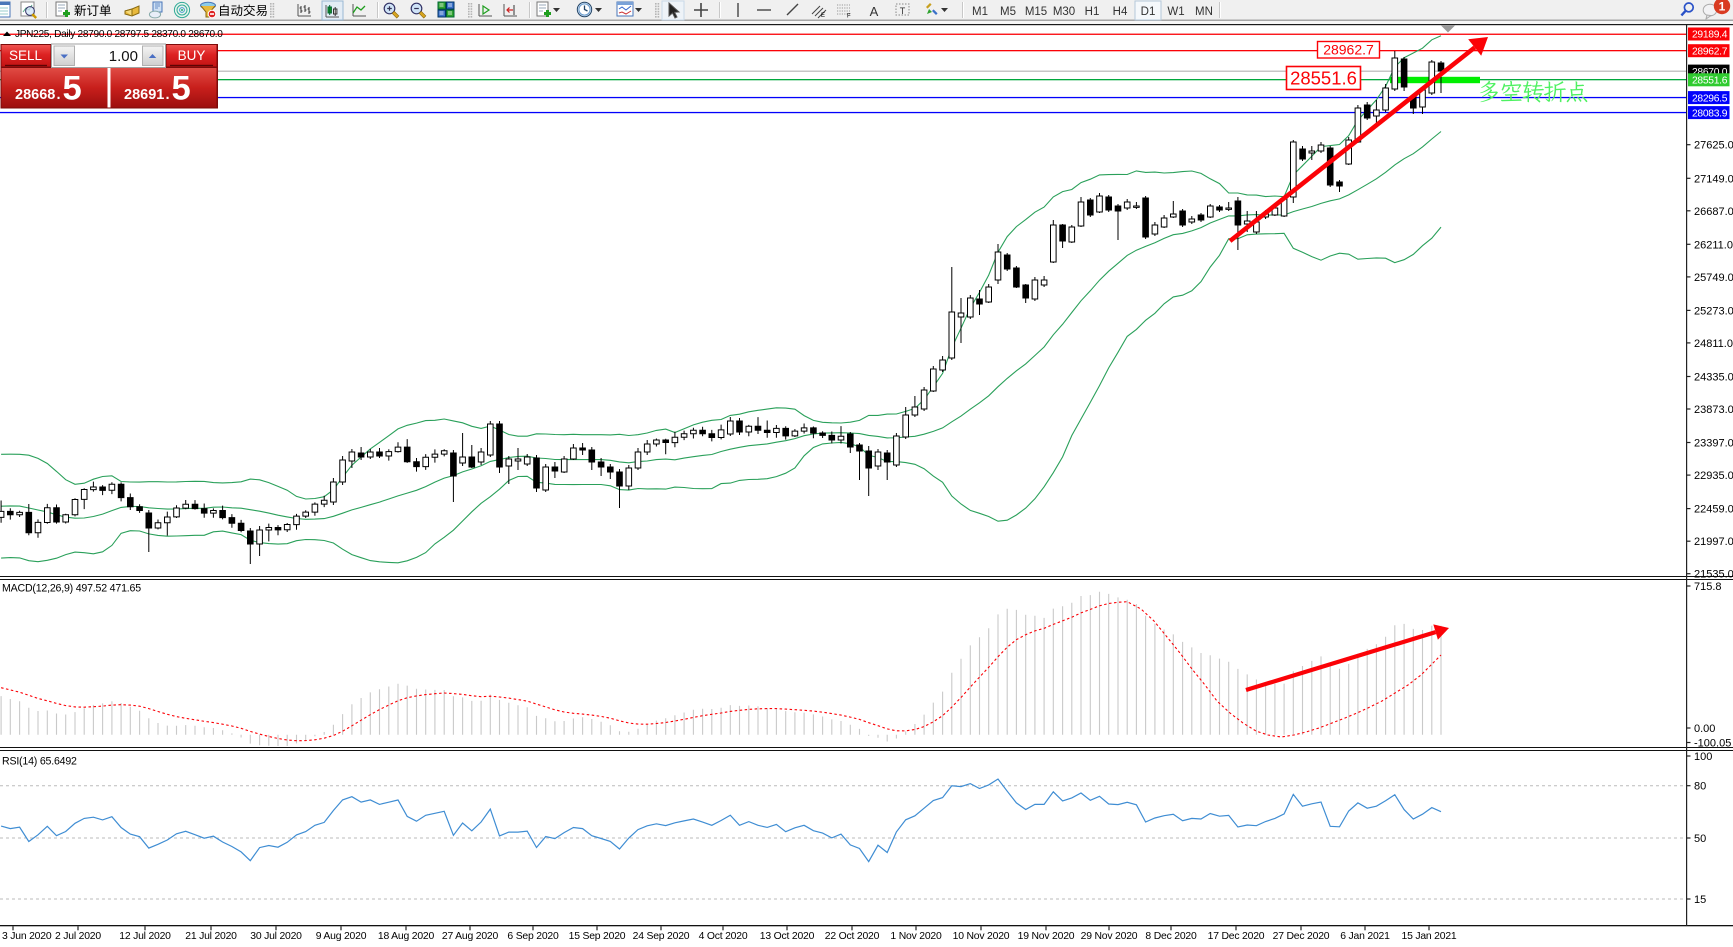 The height and width of the screenshot is (947, 1733). I want to click on svg-text: 24 Sep 2020, so click(661, 936).